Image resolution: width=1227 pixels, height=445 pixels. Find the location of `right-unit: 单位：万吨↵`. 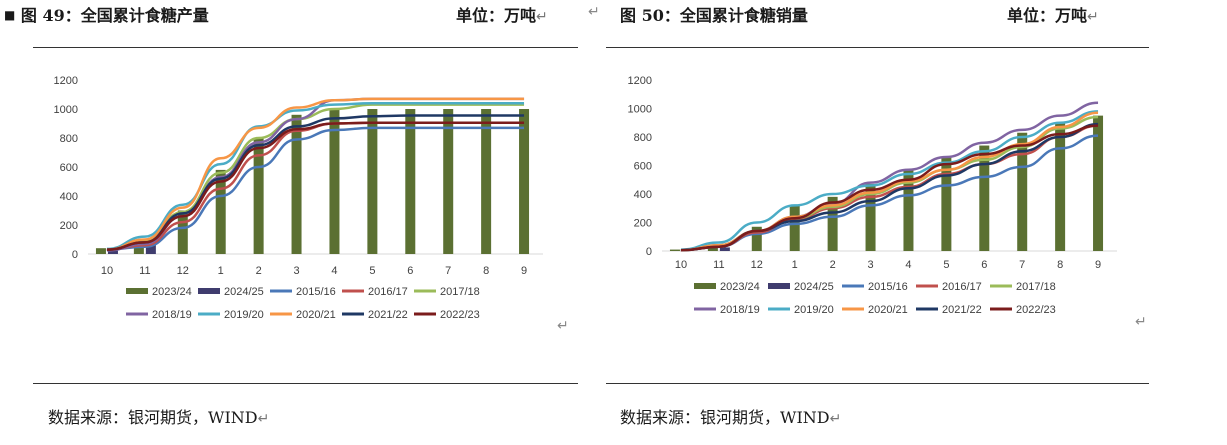

right-unit: 单位：万吨↵ is located at coordinates (1053, 14).